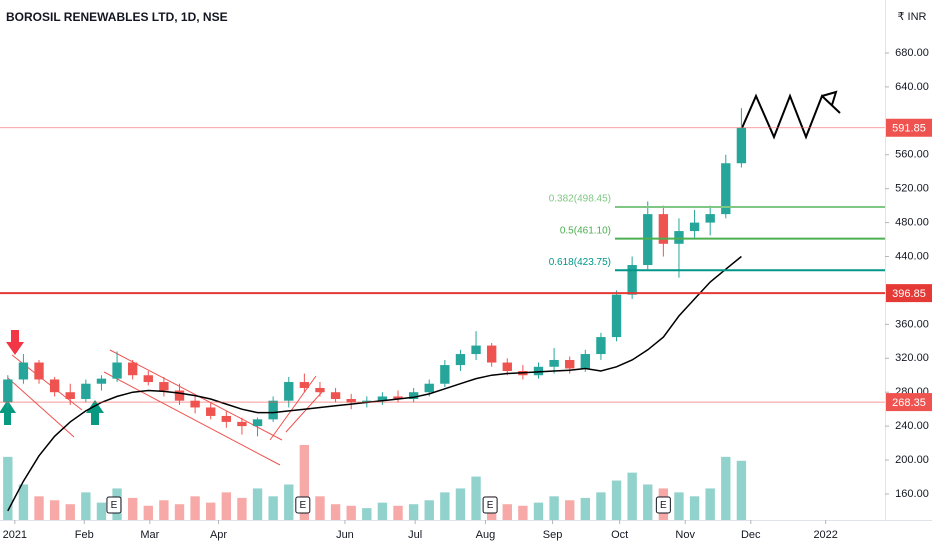 This screenshot has height=550, width=932. What do you see at coordinates (912, 53) in the screenshot?
I see `y-tick-label: 680.00` at bounding box center [912, 53].